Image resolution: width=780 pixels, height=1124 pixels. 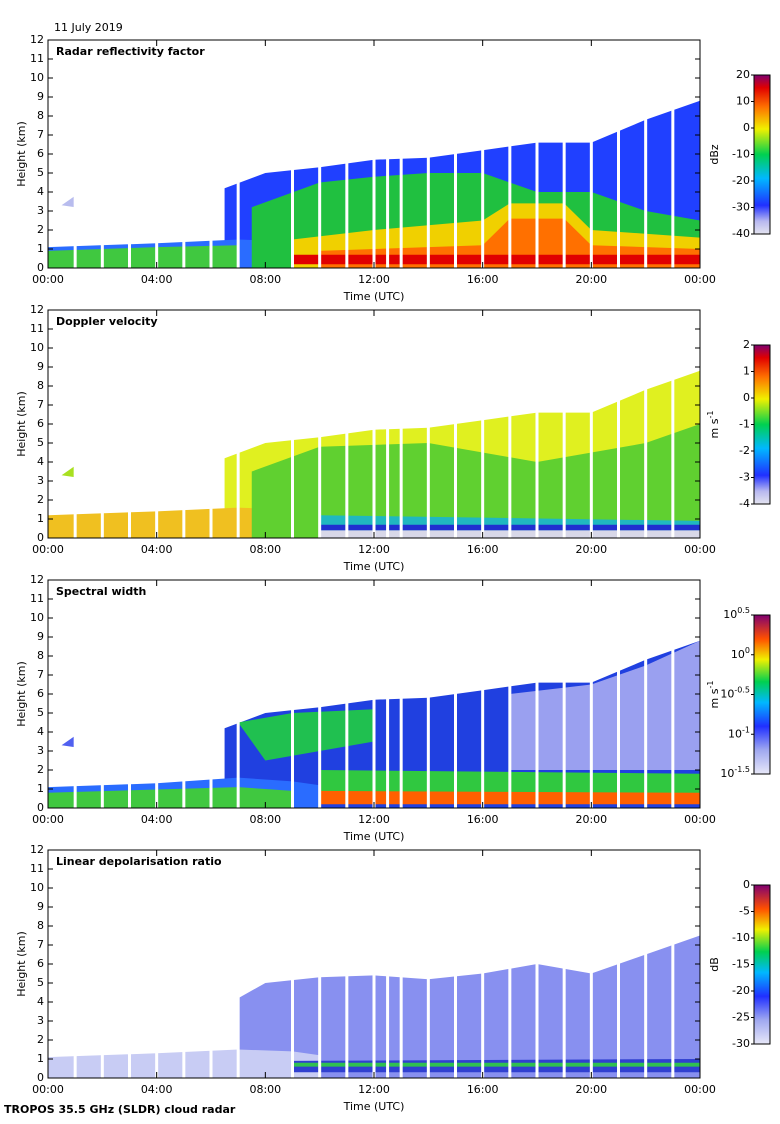 What do you see at coordinates (40, 115) in the screenshot?
I see `y-tick-label: 8` at bounding box center [40, 115].